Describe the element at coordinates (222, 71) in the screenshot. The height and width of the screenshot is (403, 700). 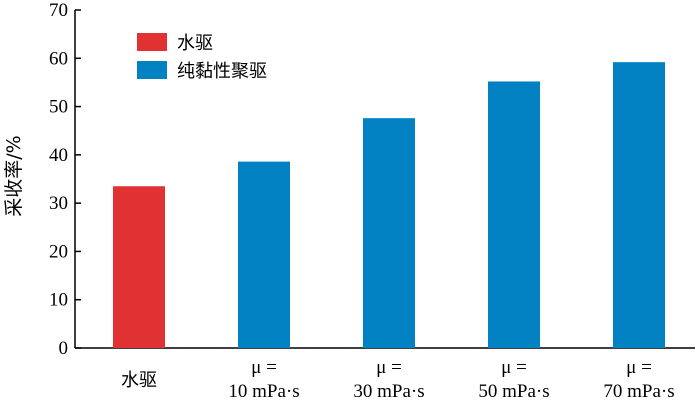
I see `legend-label: 纯黏性聚驱` at that location.